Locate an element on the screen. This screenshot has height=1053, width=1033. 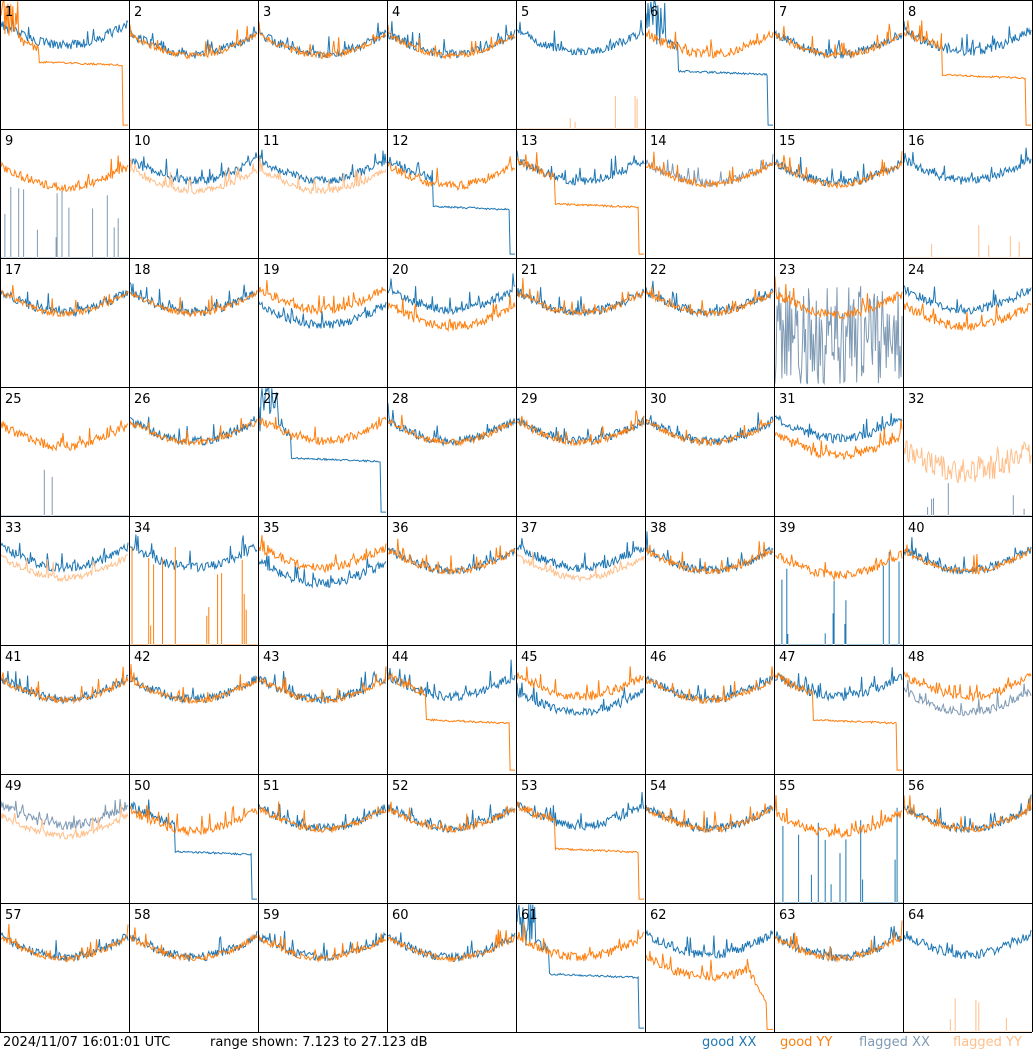
panel-18: 18 is located at coordinates (193, 290).